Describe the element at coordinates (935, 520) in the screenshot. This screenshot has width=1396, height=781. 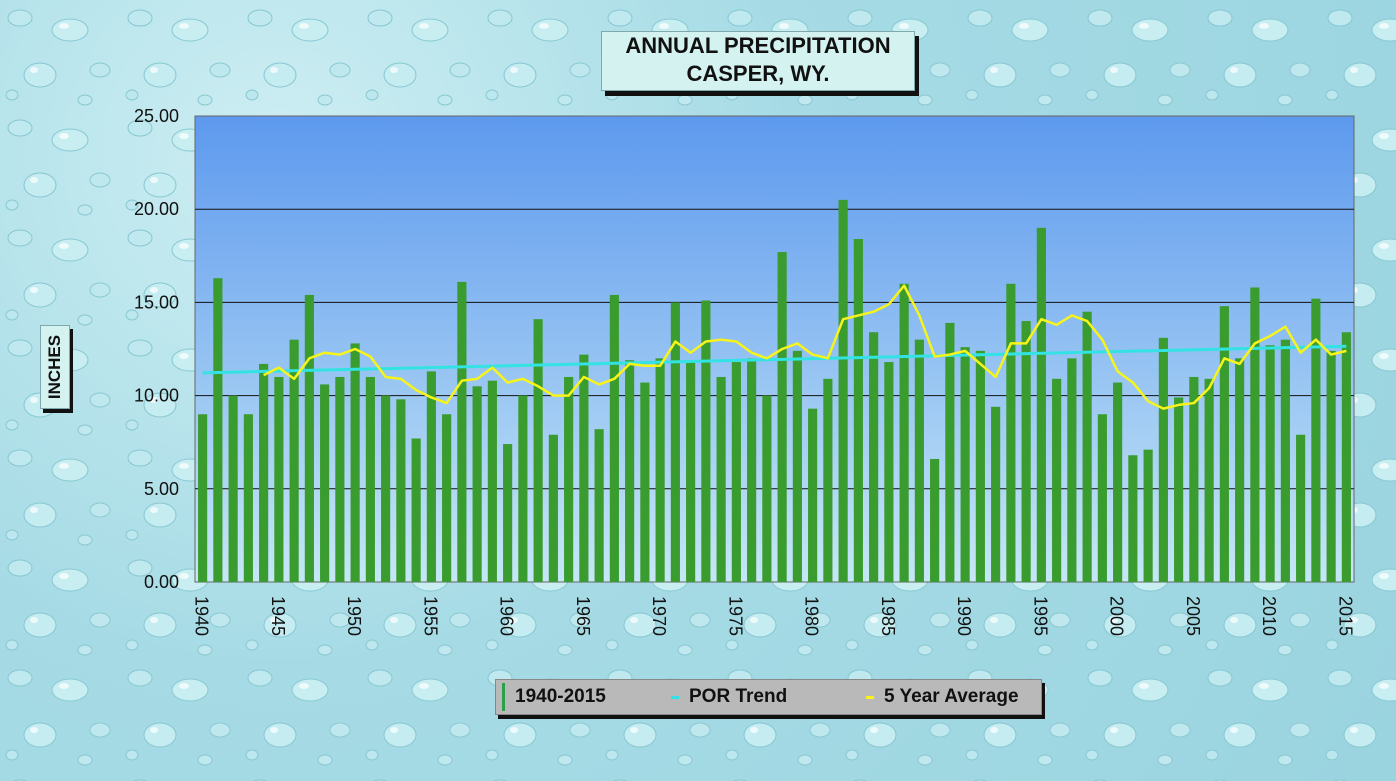
I see `bar-1988` at that location.